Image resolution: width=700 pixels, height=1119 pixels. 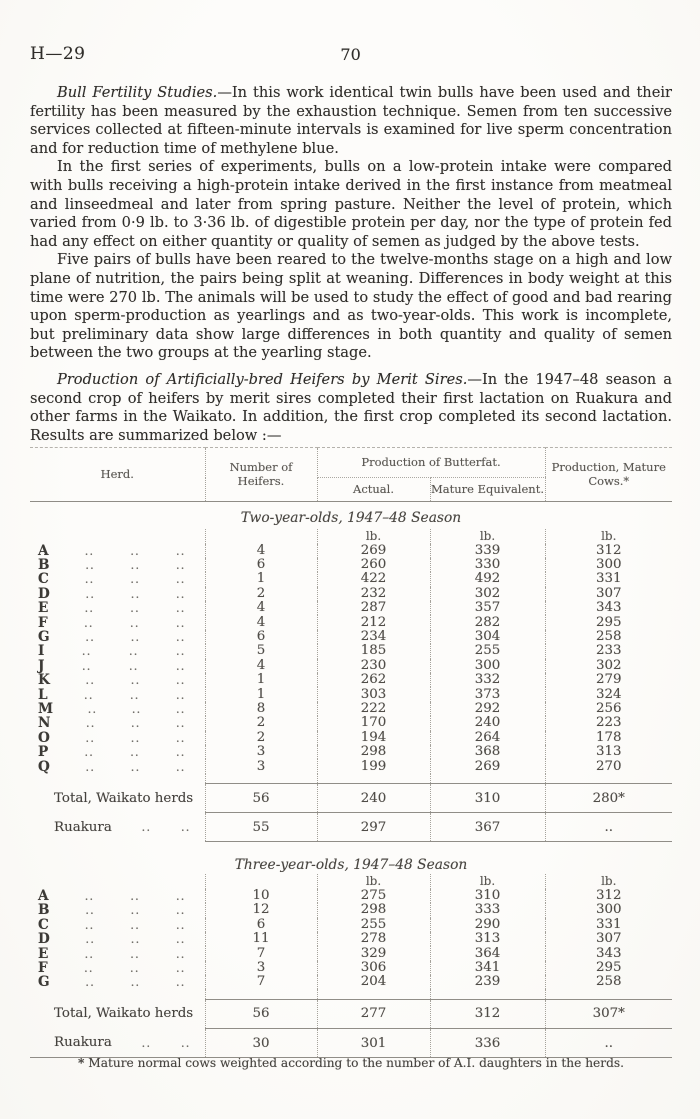 I want to click on value-cell: 364, so click(x=487, y=953).